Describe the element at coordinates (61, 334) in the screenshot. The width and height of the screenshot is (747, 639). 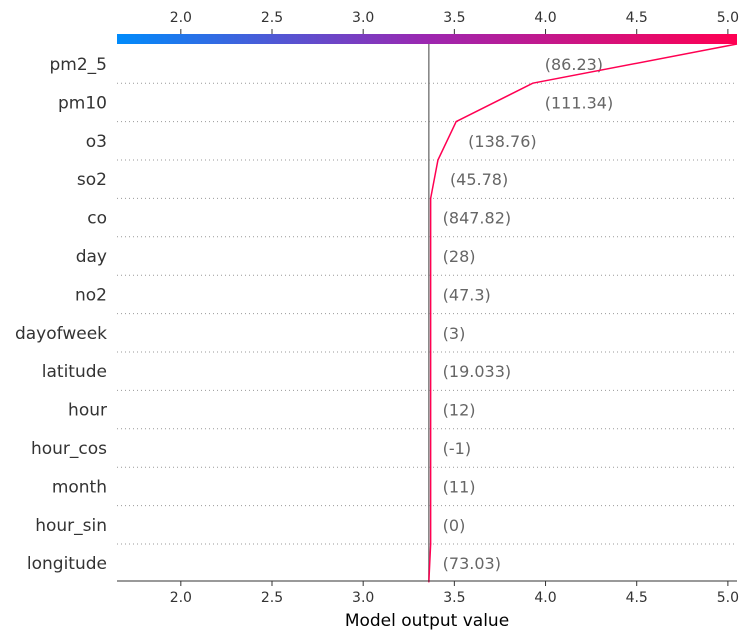
I see `feature-label: dayofweek` at that location.